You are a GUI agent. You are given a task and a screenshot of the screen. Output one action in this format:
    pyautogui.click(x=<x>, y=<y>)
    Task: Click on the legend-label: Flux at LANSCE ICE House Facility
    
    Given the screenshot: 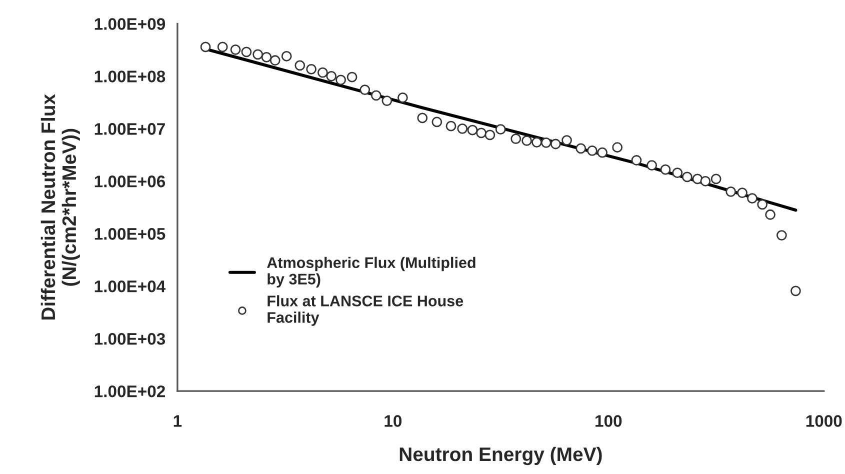 What is the action you would take?
    pyautogui.click(x=366, y=310)
    